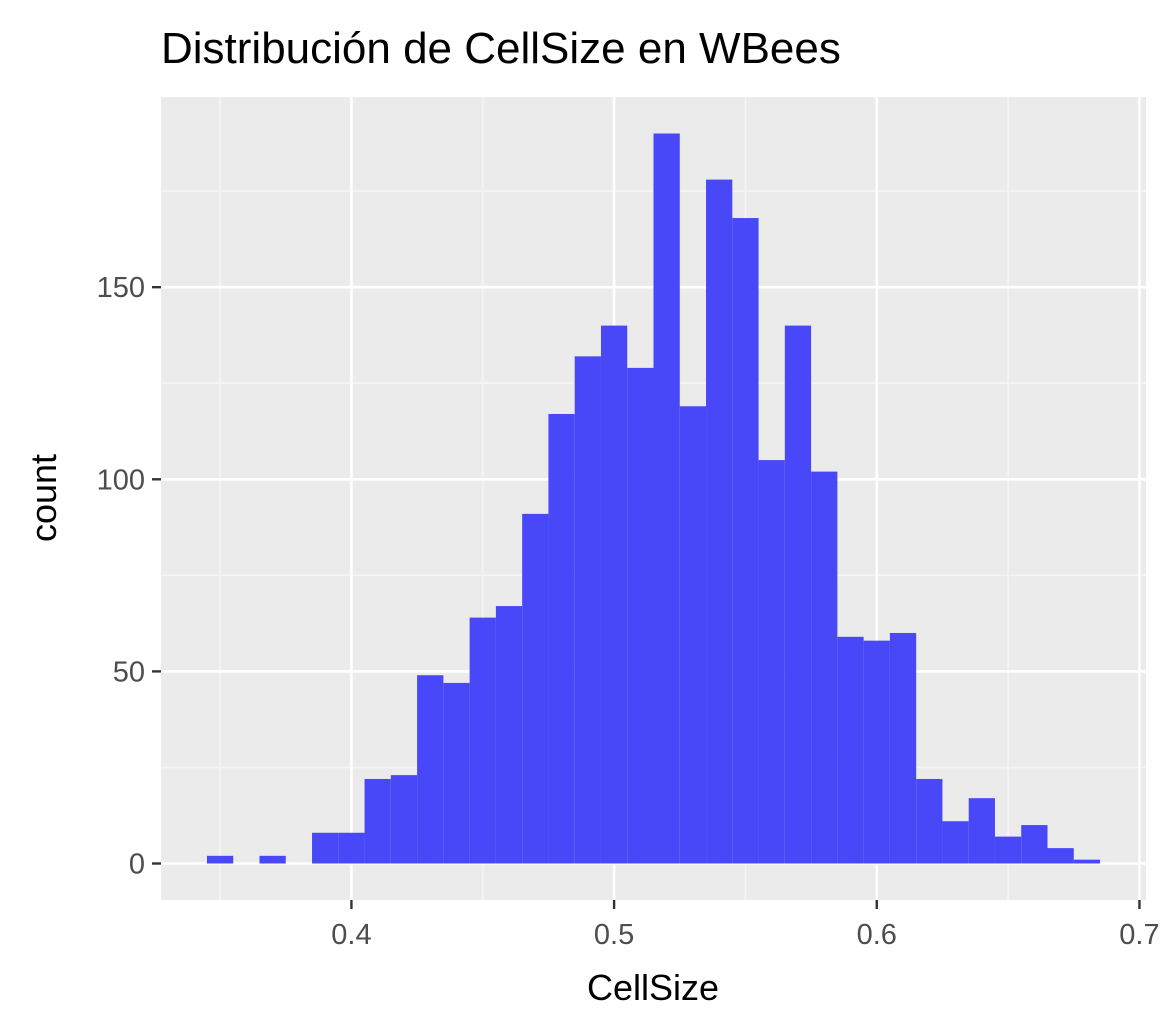 The image size is (1167, 1032). Describe the element at coordinates (745, 925) in the screenshot. I see `x-axis: 0.4 0.5 0.6 0.7` at that location.